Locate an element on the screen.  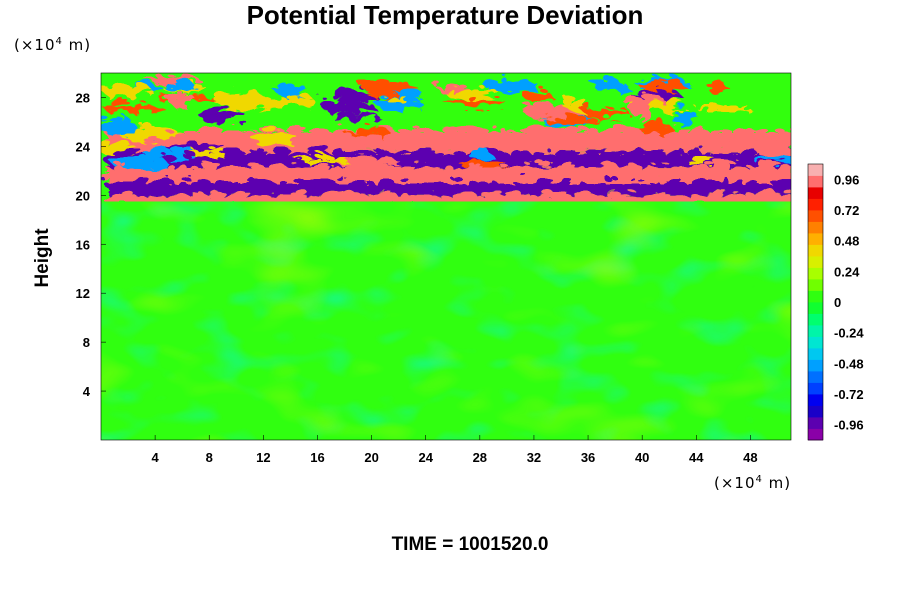
x-axis-unit: (×104 m) is located at coordinates (752, 483).